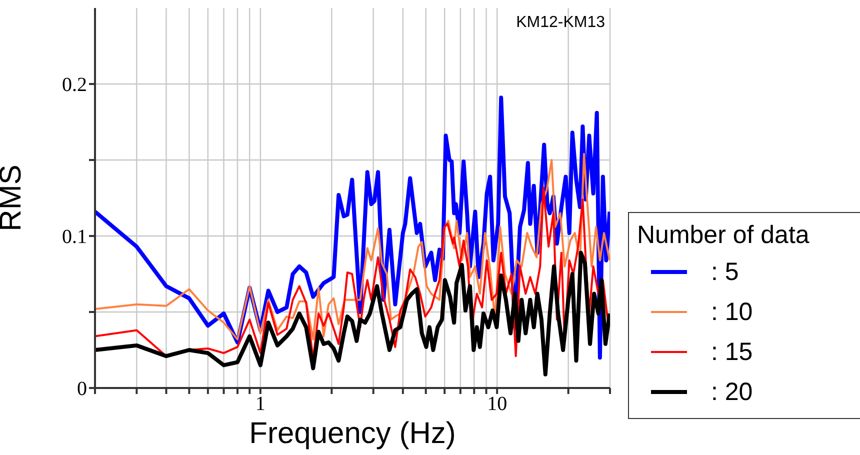 This screenshot has width=860, height=455. I want to click on legend-label: : 20, so click(732, 392).